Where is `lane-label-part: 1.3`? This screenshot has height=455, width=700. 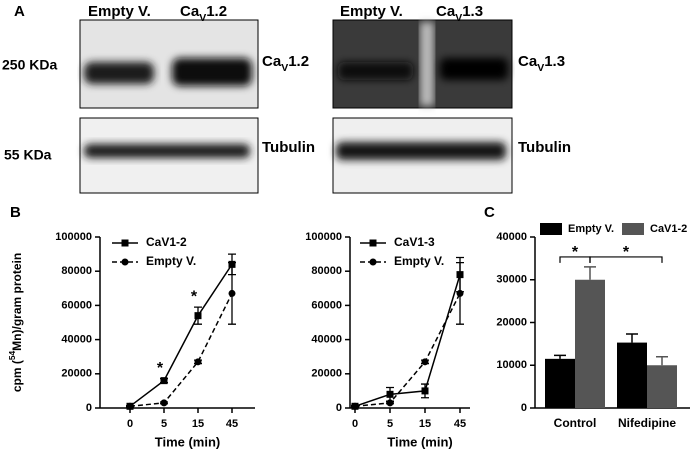
lane-label-part: 1.3 is located at coordinates (472, 11).